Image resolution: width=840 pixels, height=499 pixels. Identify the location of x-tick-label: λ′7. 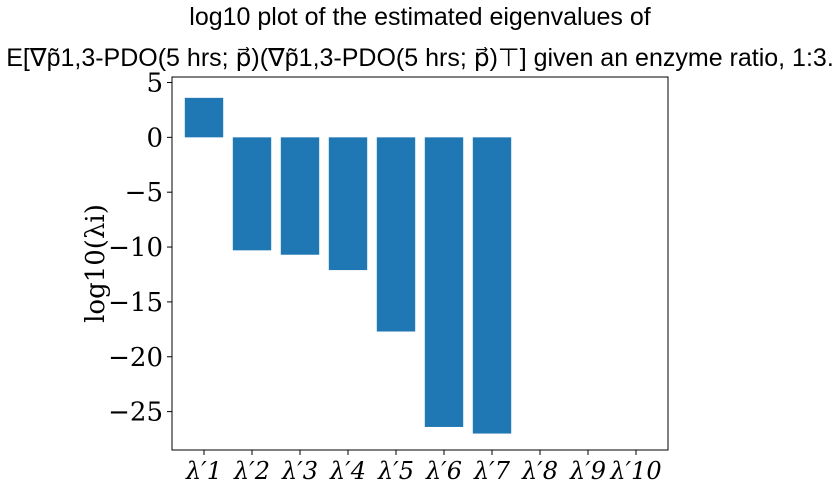
(492, 471).